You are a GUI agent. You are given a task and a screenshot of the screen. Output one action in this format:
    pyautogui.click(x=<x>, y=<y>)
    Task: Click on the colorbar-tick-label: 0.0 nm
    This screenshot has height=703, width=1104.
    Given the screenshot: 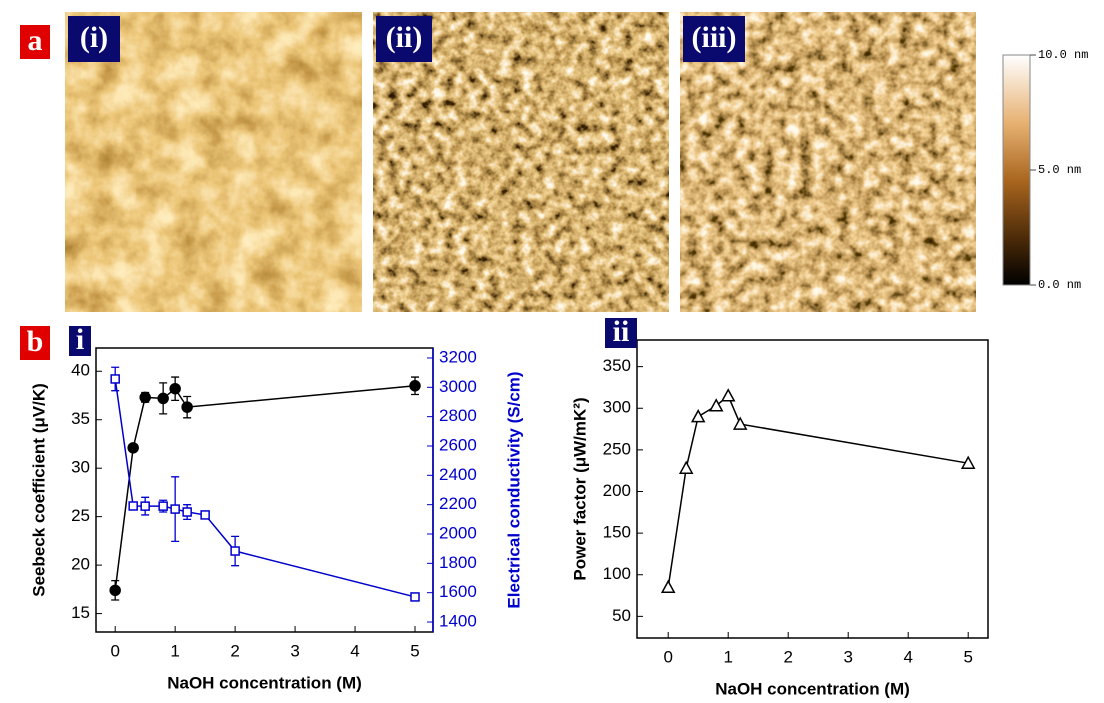 What is the action you would take?
    pyautogui.click(x=1059, y=285)
    